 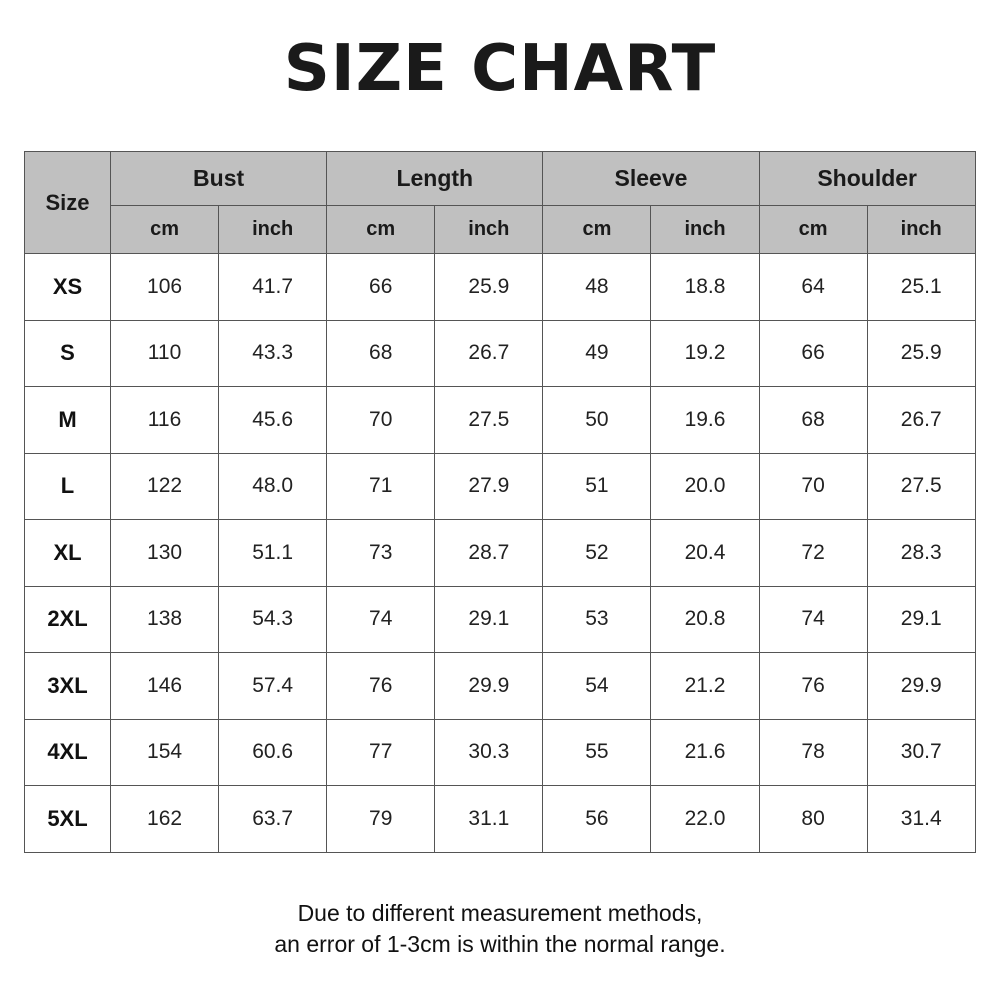 What do you see at coordinates (867, 178) in the screenshot?
I see `group-header-shoulder: Shoulder` at bounding box center [867, 178].